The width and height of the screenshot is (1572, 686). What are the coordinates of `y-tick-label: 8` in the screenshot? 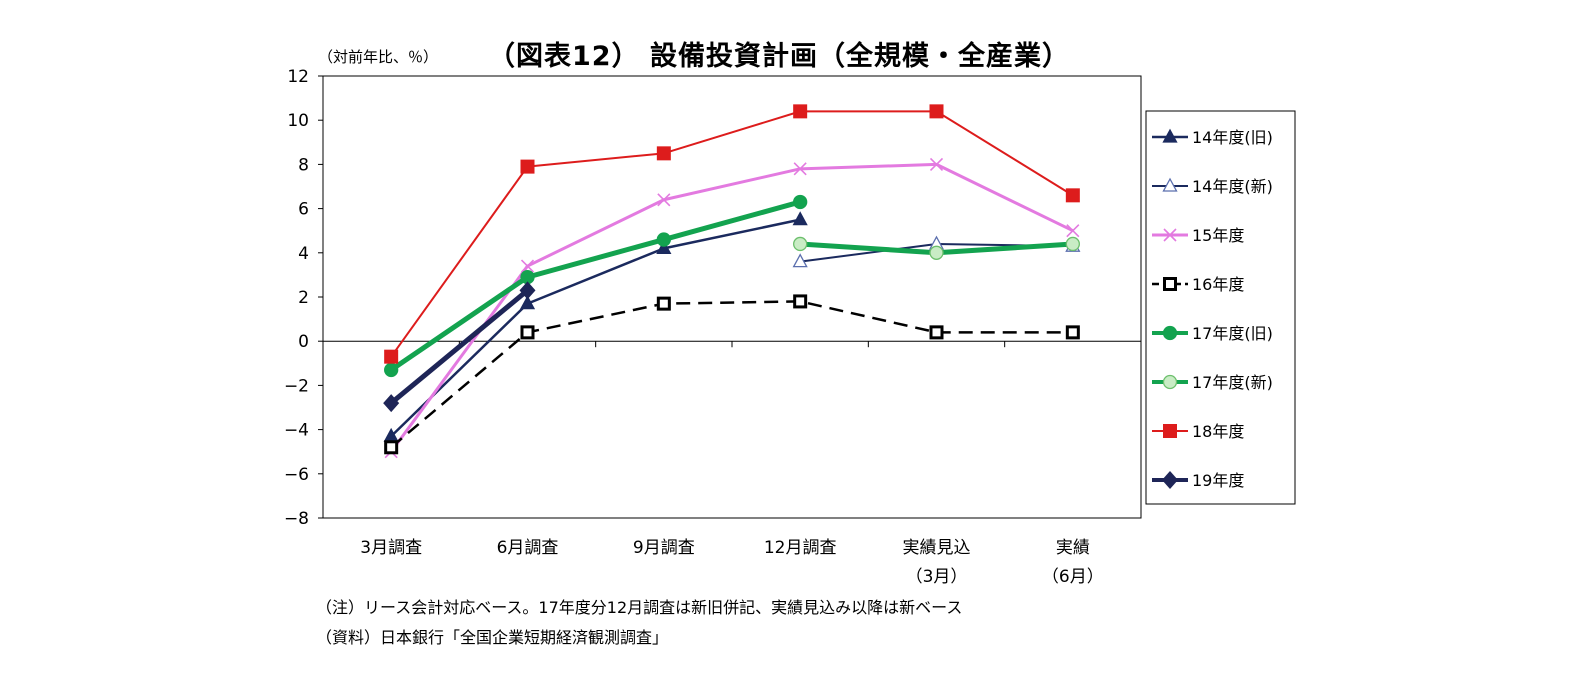 It's located at (303, 165).